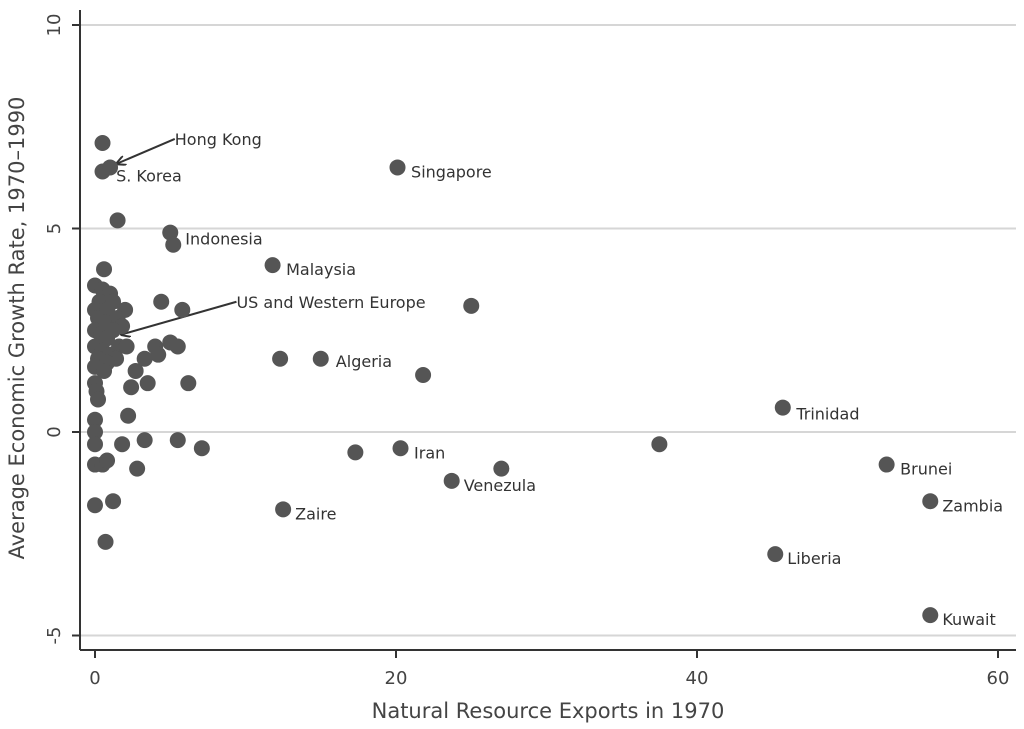  What do you see at coordinates (330, 302) in the screenshot?
I see `point-label: US and Western Europe` at bounding box center [330, 302].